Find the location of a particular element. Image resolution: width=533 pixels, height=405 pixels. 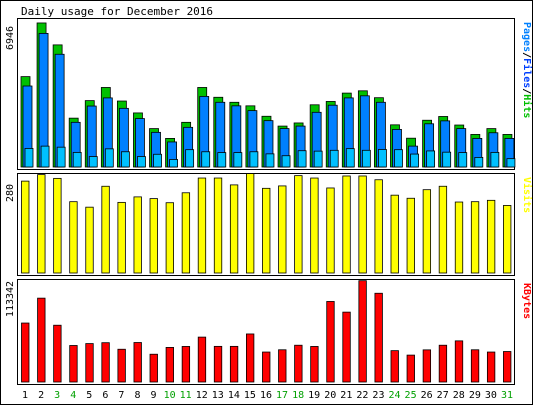

x-tick-label-day-26: 26 is located at coordinates (427, 395).